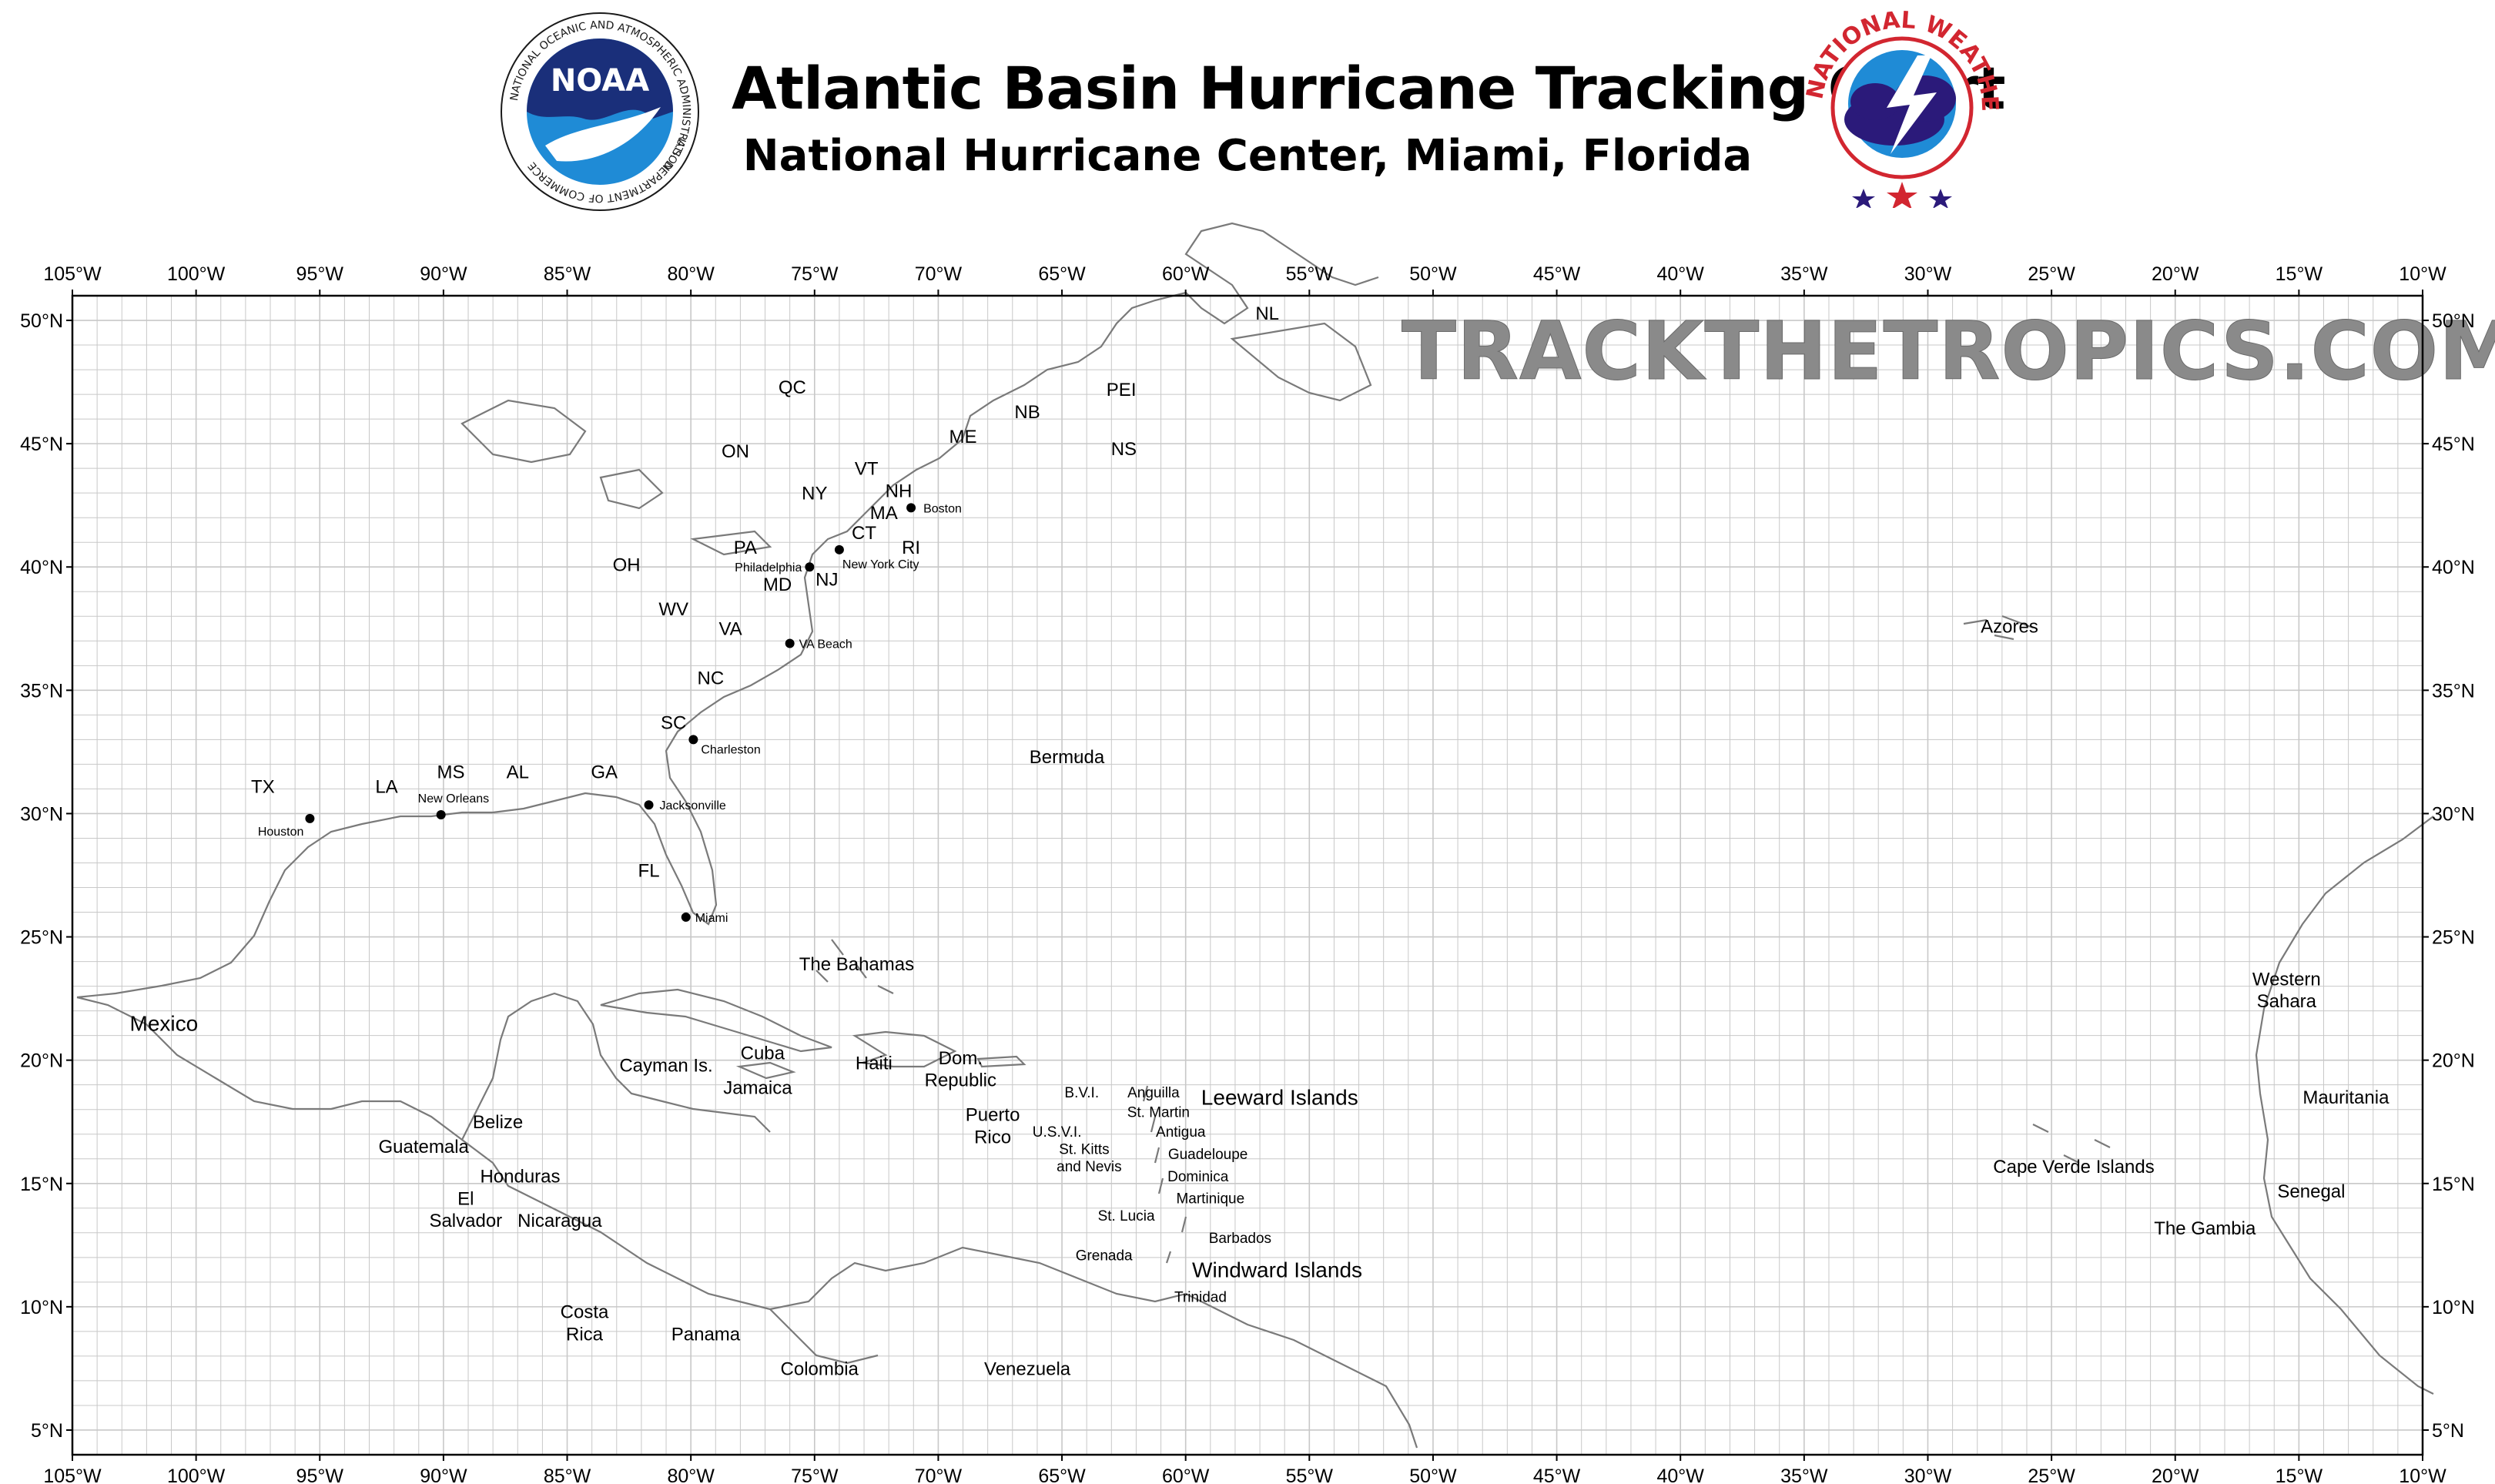  I want to click on lon-tick-label-top: 105°W, so click(72, 274).